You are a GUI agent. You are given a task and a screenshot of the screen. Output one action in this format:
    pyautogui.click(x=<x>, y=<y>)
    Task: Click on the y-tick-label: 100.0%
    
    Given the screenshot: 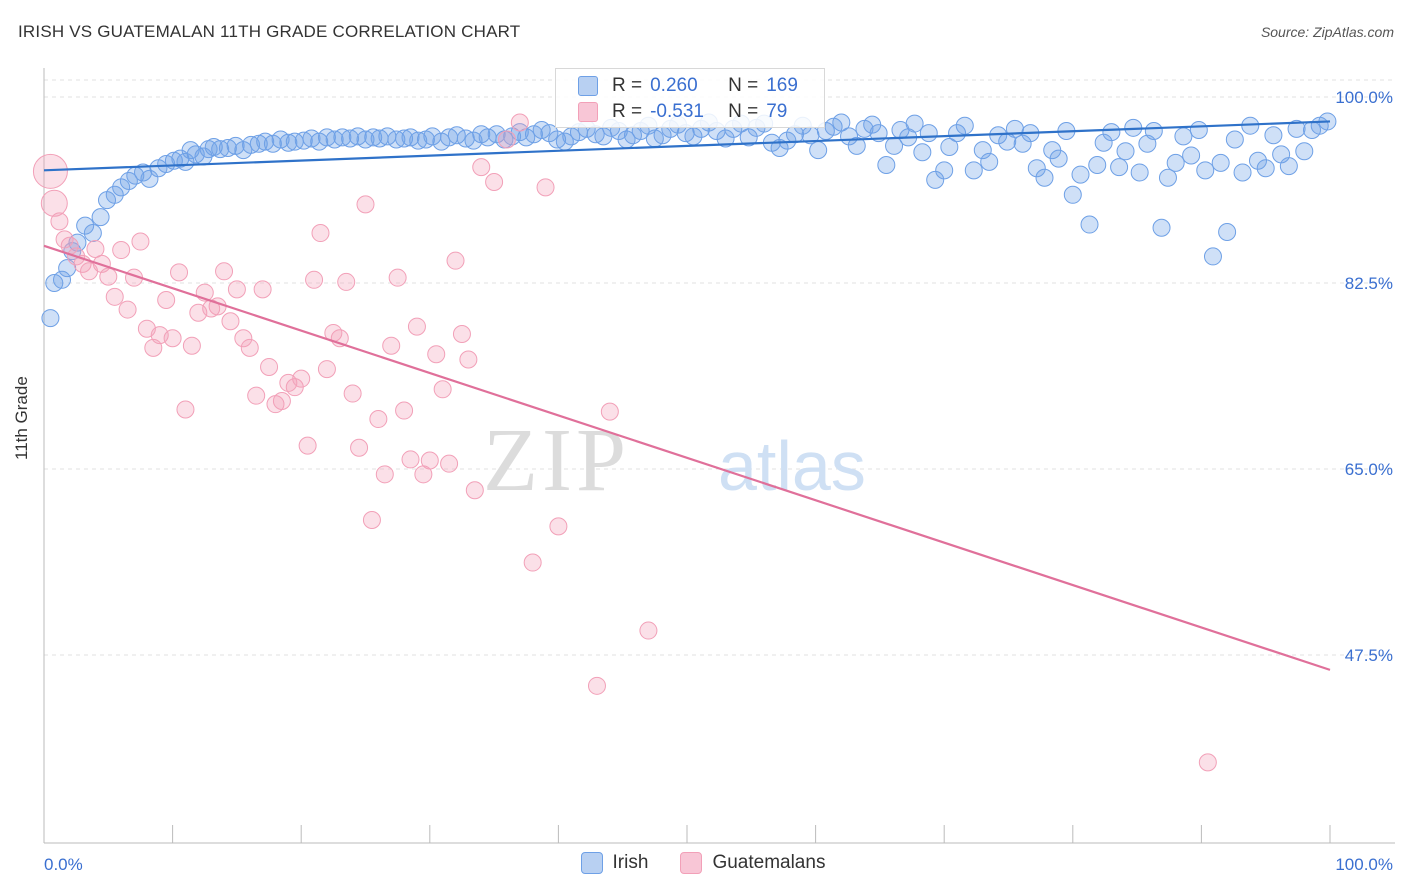 What is the action you would take?
    pyautogui.click(x=1364, y=97)
    